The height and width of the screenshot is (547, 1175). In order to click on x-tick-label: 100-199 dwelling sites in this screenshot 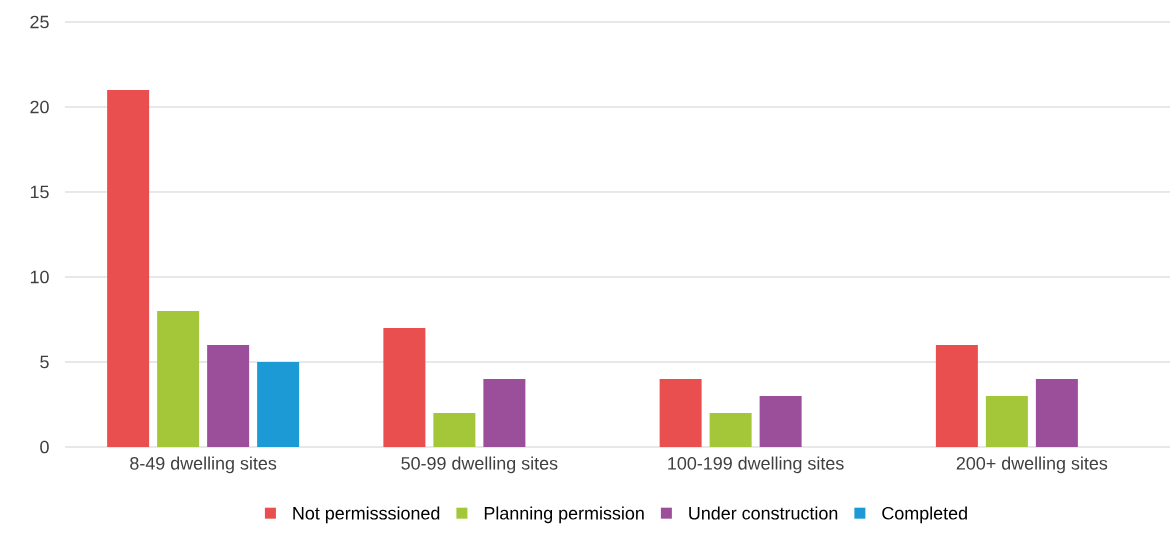, I will do `click(756, 465)`.